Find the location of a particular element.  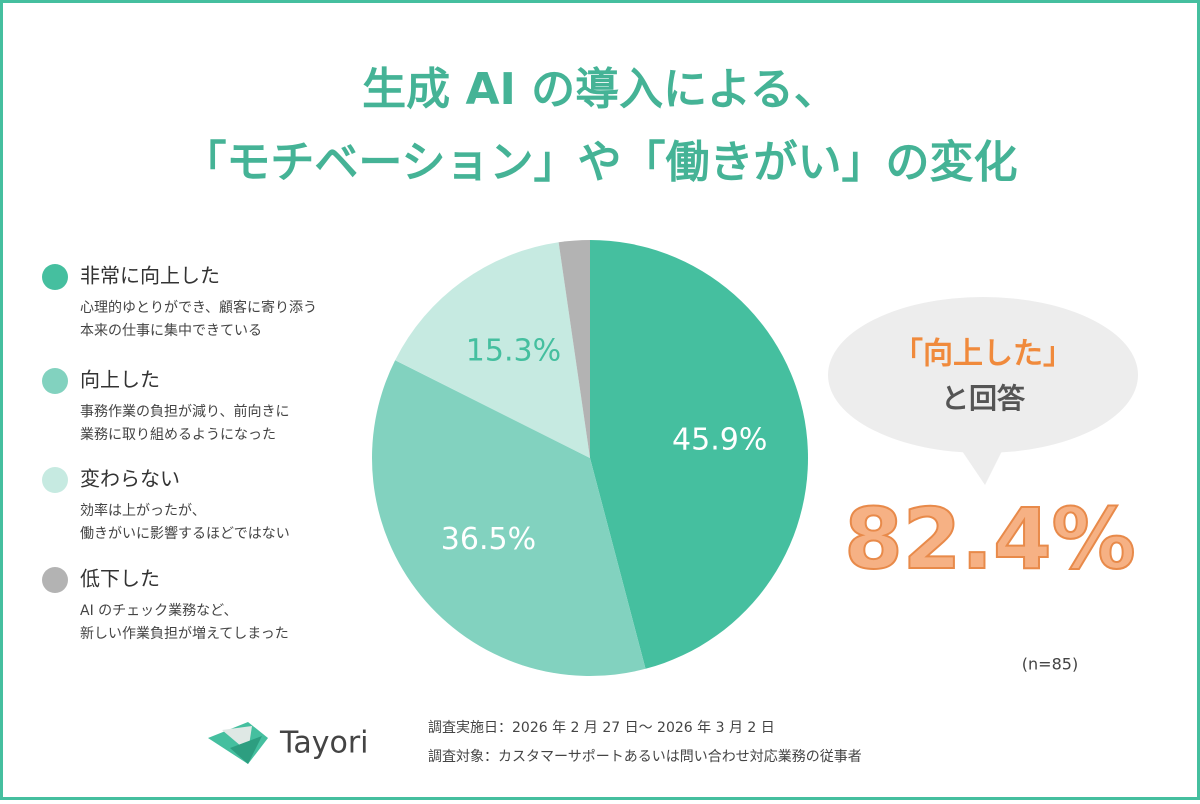

callout-bubble is located at coordinates (983, 375).